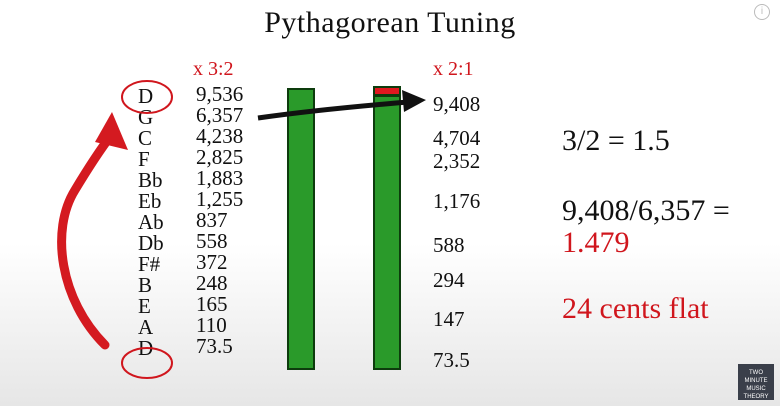 The width and height of the screenshot is (780, 406). What do you see at coordinates (646, 210) in the screenshot?
I see `division-equation: 9,408/6,357 =` at bounding box center [646, 210].